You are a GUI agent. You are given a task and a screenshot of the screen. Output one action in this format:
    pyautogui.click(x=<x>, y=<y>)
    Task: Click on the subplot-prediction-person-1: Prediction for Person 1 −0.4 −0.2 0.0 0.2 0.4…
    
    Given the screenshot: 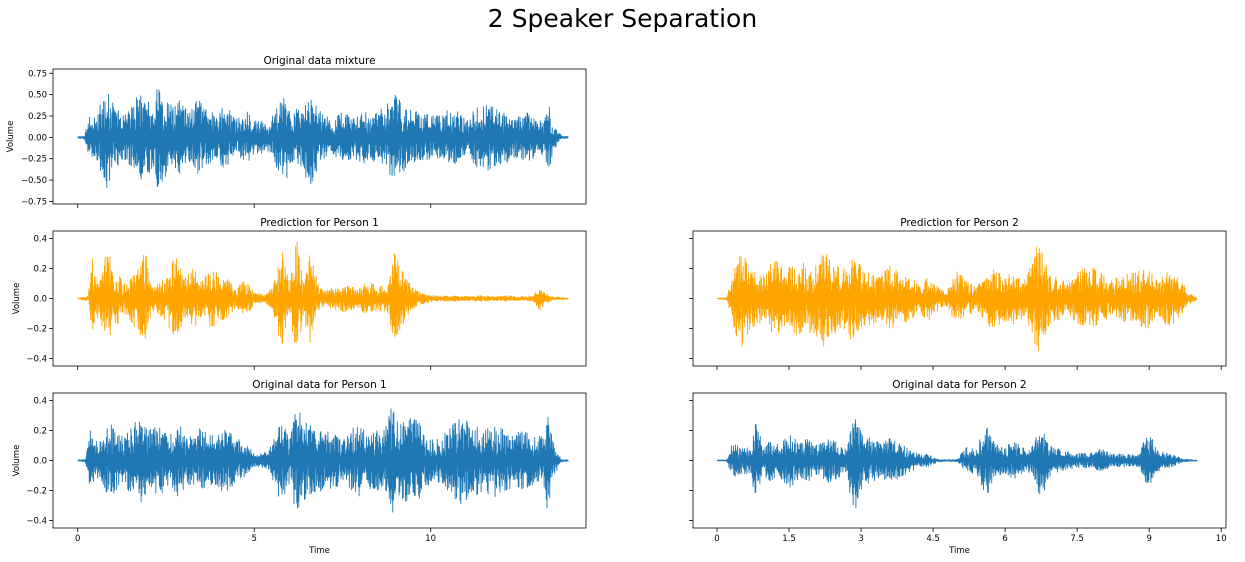 What is the action you would take?
    pyautogui.click(x=299, y=293)
    